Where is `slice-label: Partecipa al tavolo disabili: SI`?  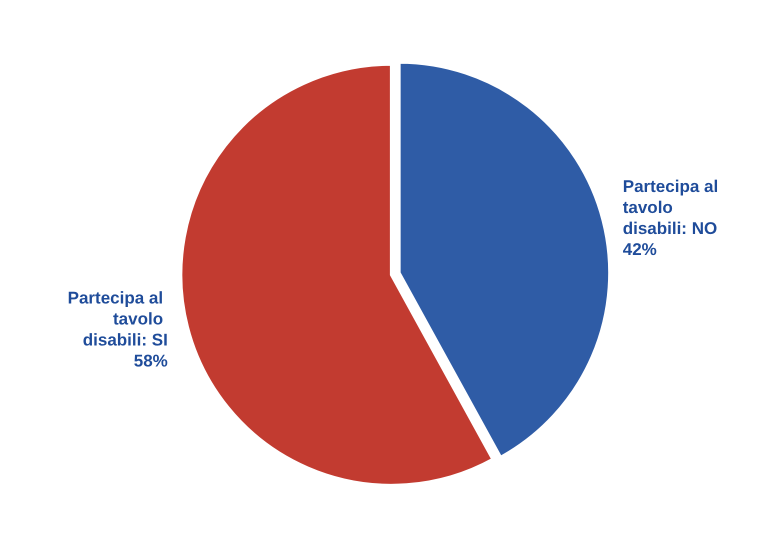
slice-label: Partecipa al tavolo disabili: SI is located at coordinates (118, 319).